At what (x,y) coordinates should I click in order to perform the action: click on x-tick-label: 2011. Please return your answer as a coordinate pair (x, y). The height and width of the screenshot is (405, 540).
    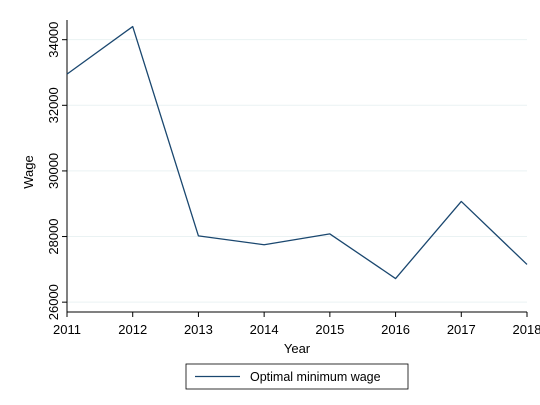
    Looking at the image, I should click on (67, 329).